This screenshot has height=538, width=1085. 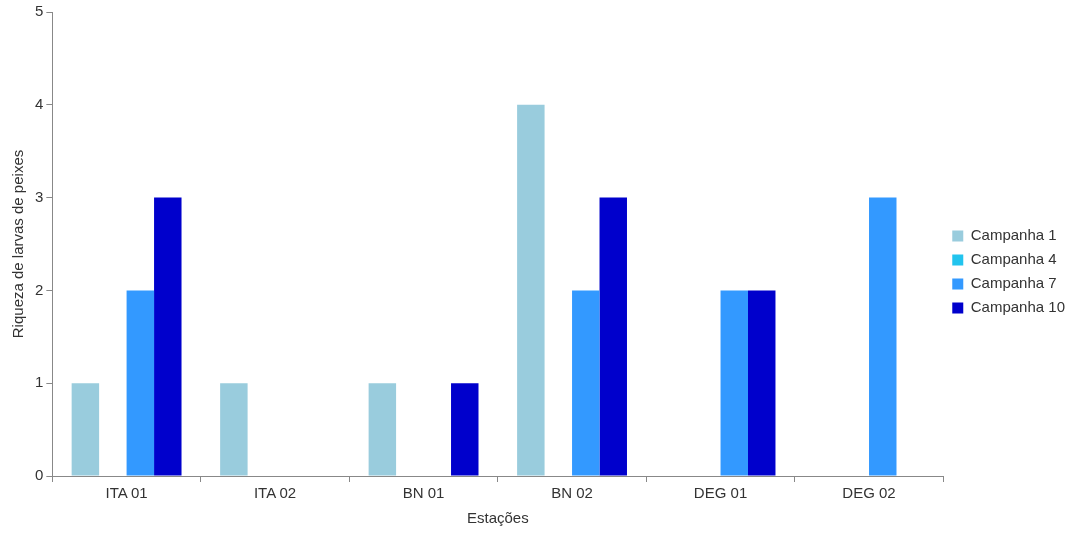 I want to click on y-tick-label: 2, so click(x=39, y=289).